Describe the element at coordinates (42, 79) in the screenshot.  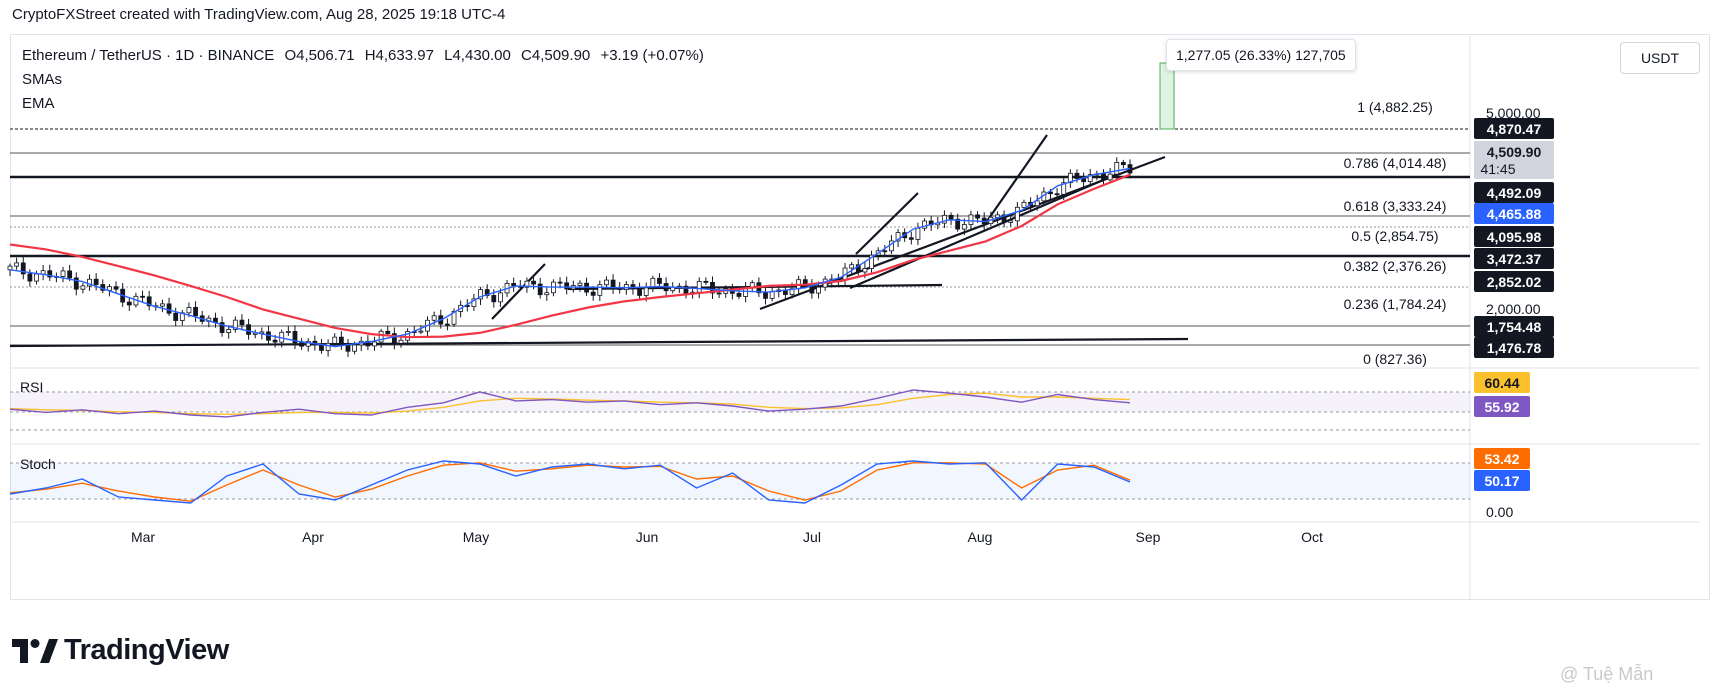
I see `indicator-smas: SMAs` at that location.